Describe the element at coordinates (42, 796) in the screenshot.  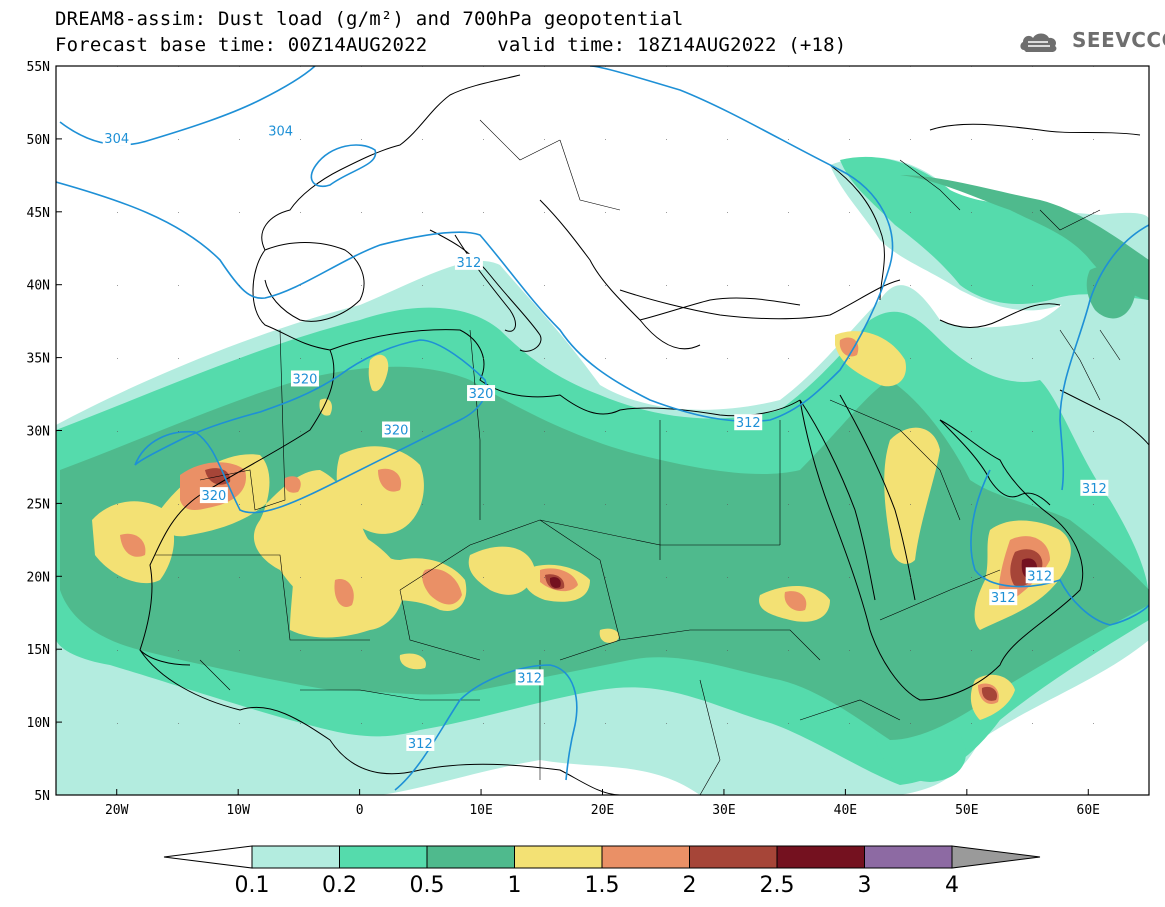
I see `lat-label: 5N` at that location.